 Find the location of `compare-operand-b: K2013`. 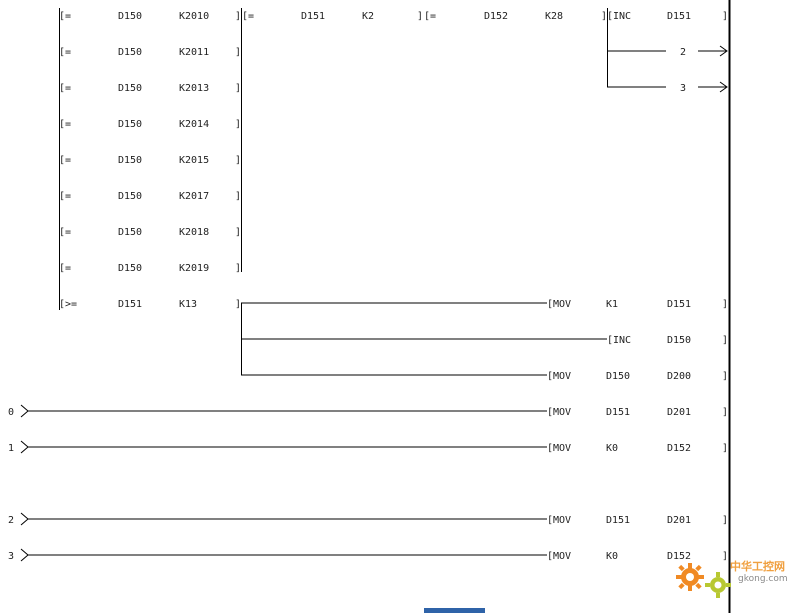

compare-operand-b: K2013 is located at coordinates (194, 88).